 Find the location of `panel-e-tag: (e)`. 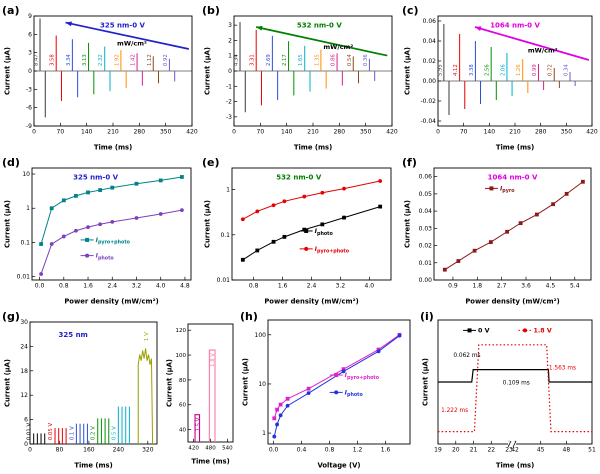

panel-e-tag: (e) is located at coordinates (211, 162).